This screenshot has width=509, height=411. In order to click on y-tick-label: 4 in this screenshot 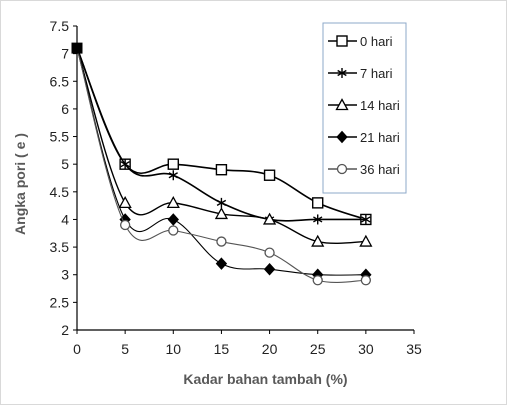, I will do `click(65, 219)`.